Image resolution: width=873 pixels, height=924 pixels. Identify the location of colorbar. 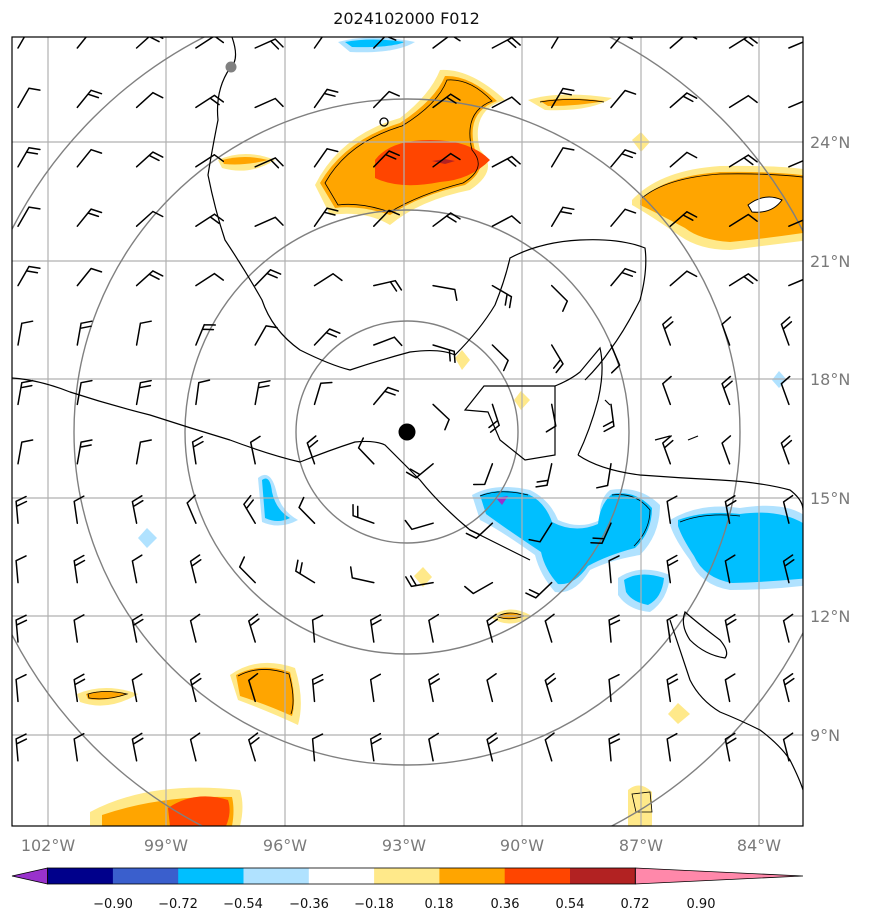
(407, 876).